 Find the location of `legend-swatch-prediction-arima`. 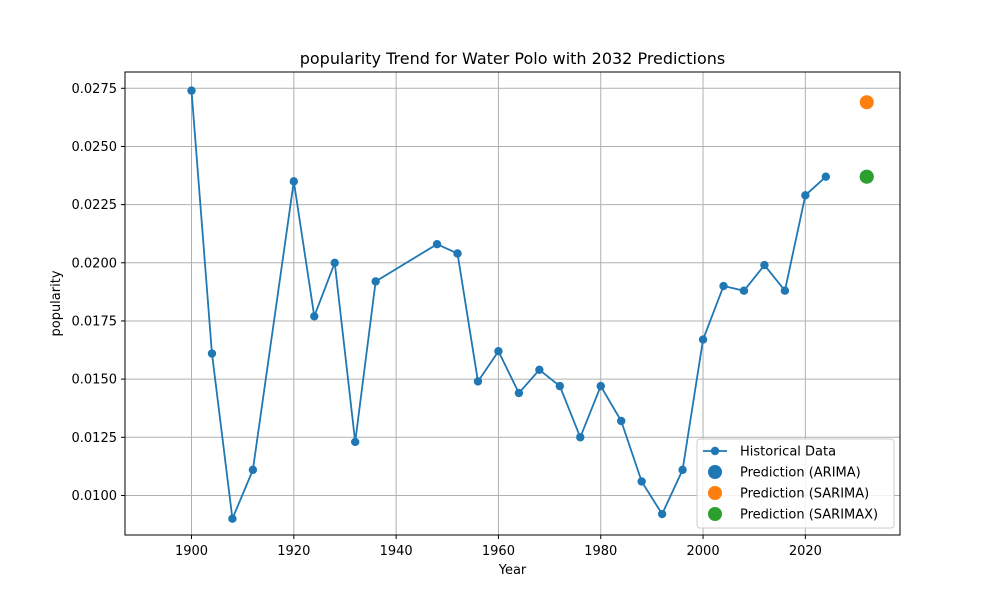

legend-swatch-prediction-arima is located at coordinates (715, 472).